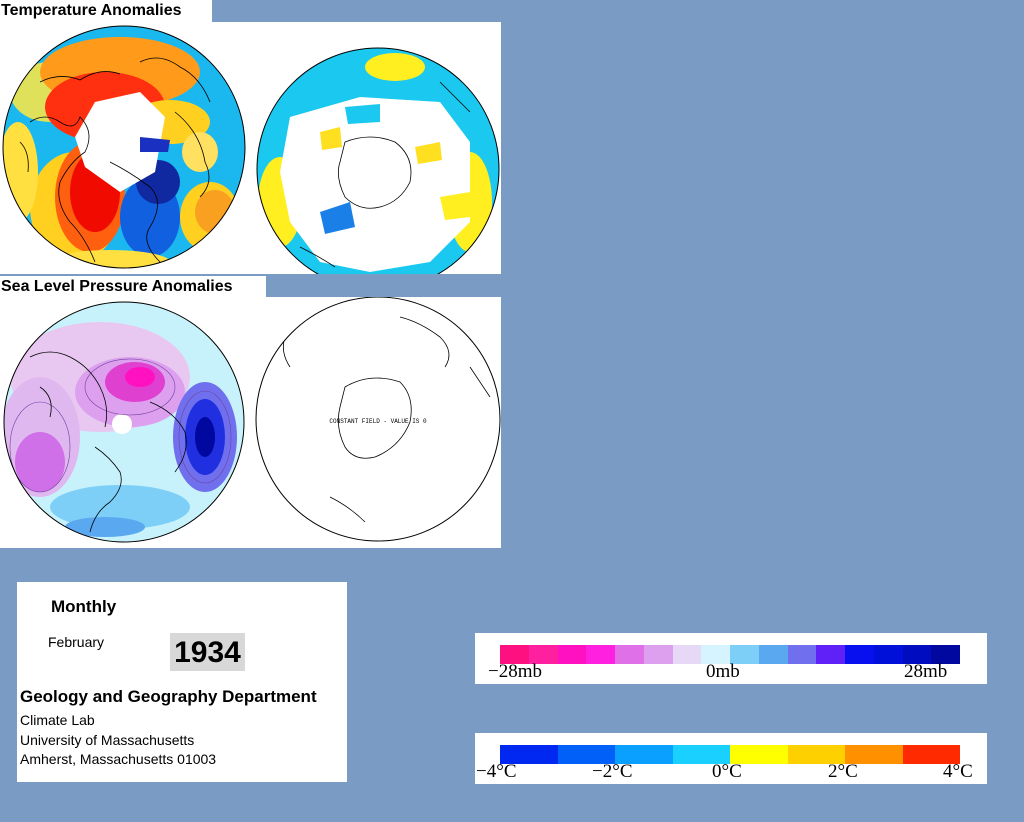  What do you see at coordinates (250, 148) in the screenshot?
I see `temperature-maps-panel` at bounding box center [250, 148].